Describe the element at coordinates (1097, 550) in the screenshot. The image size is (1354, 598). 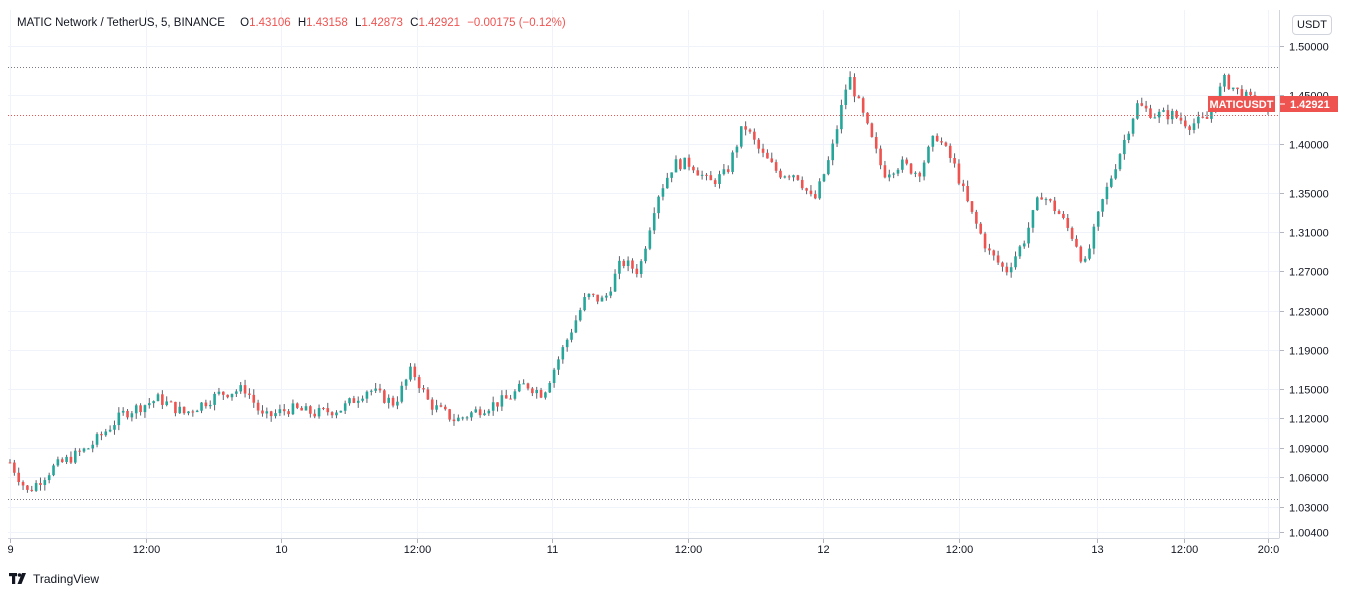
I see `x-tick-label: 13` at that location.